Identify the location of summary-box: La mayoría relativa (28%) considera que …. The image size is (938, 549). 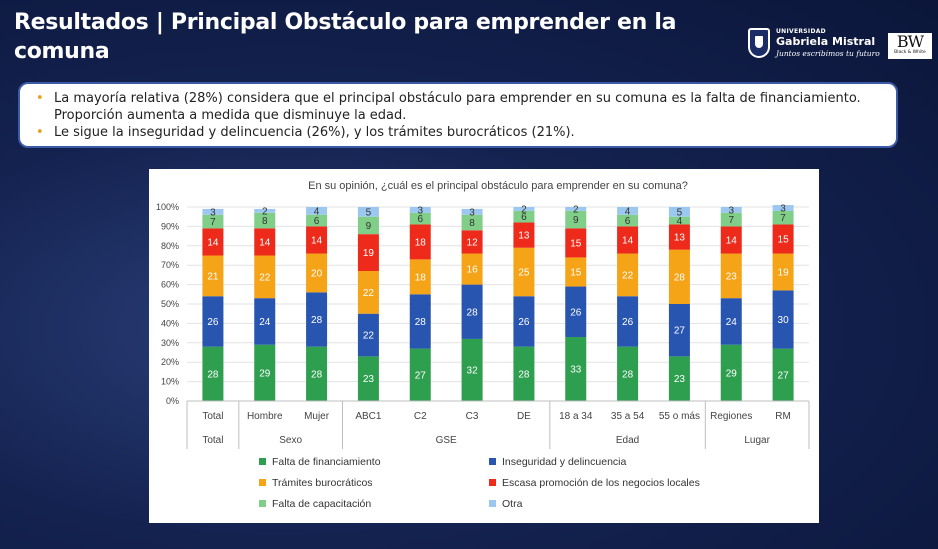
(458, 115).